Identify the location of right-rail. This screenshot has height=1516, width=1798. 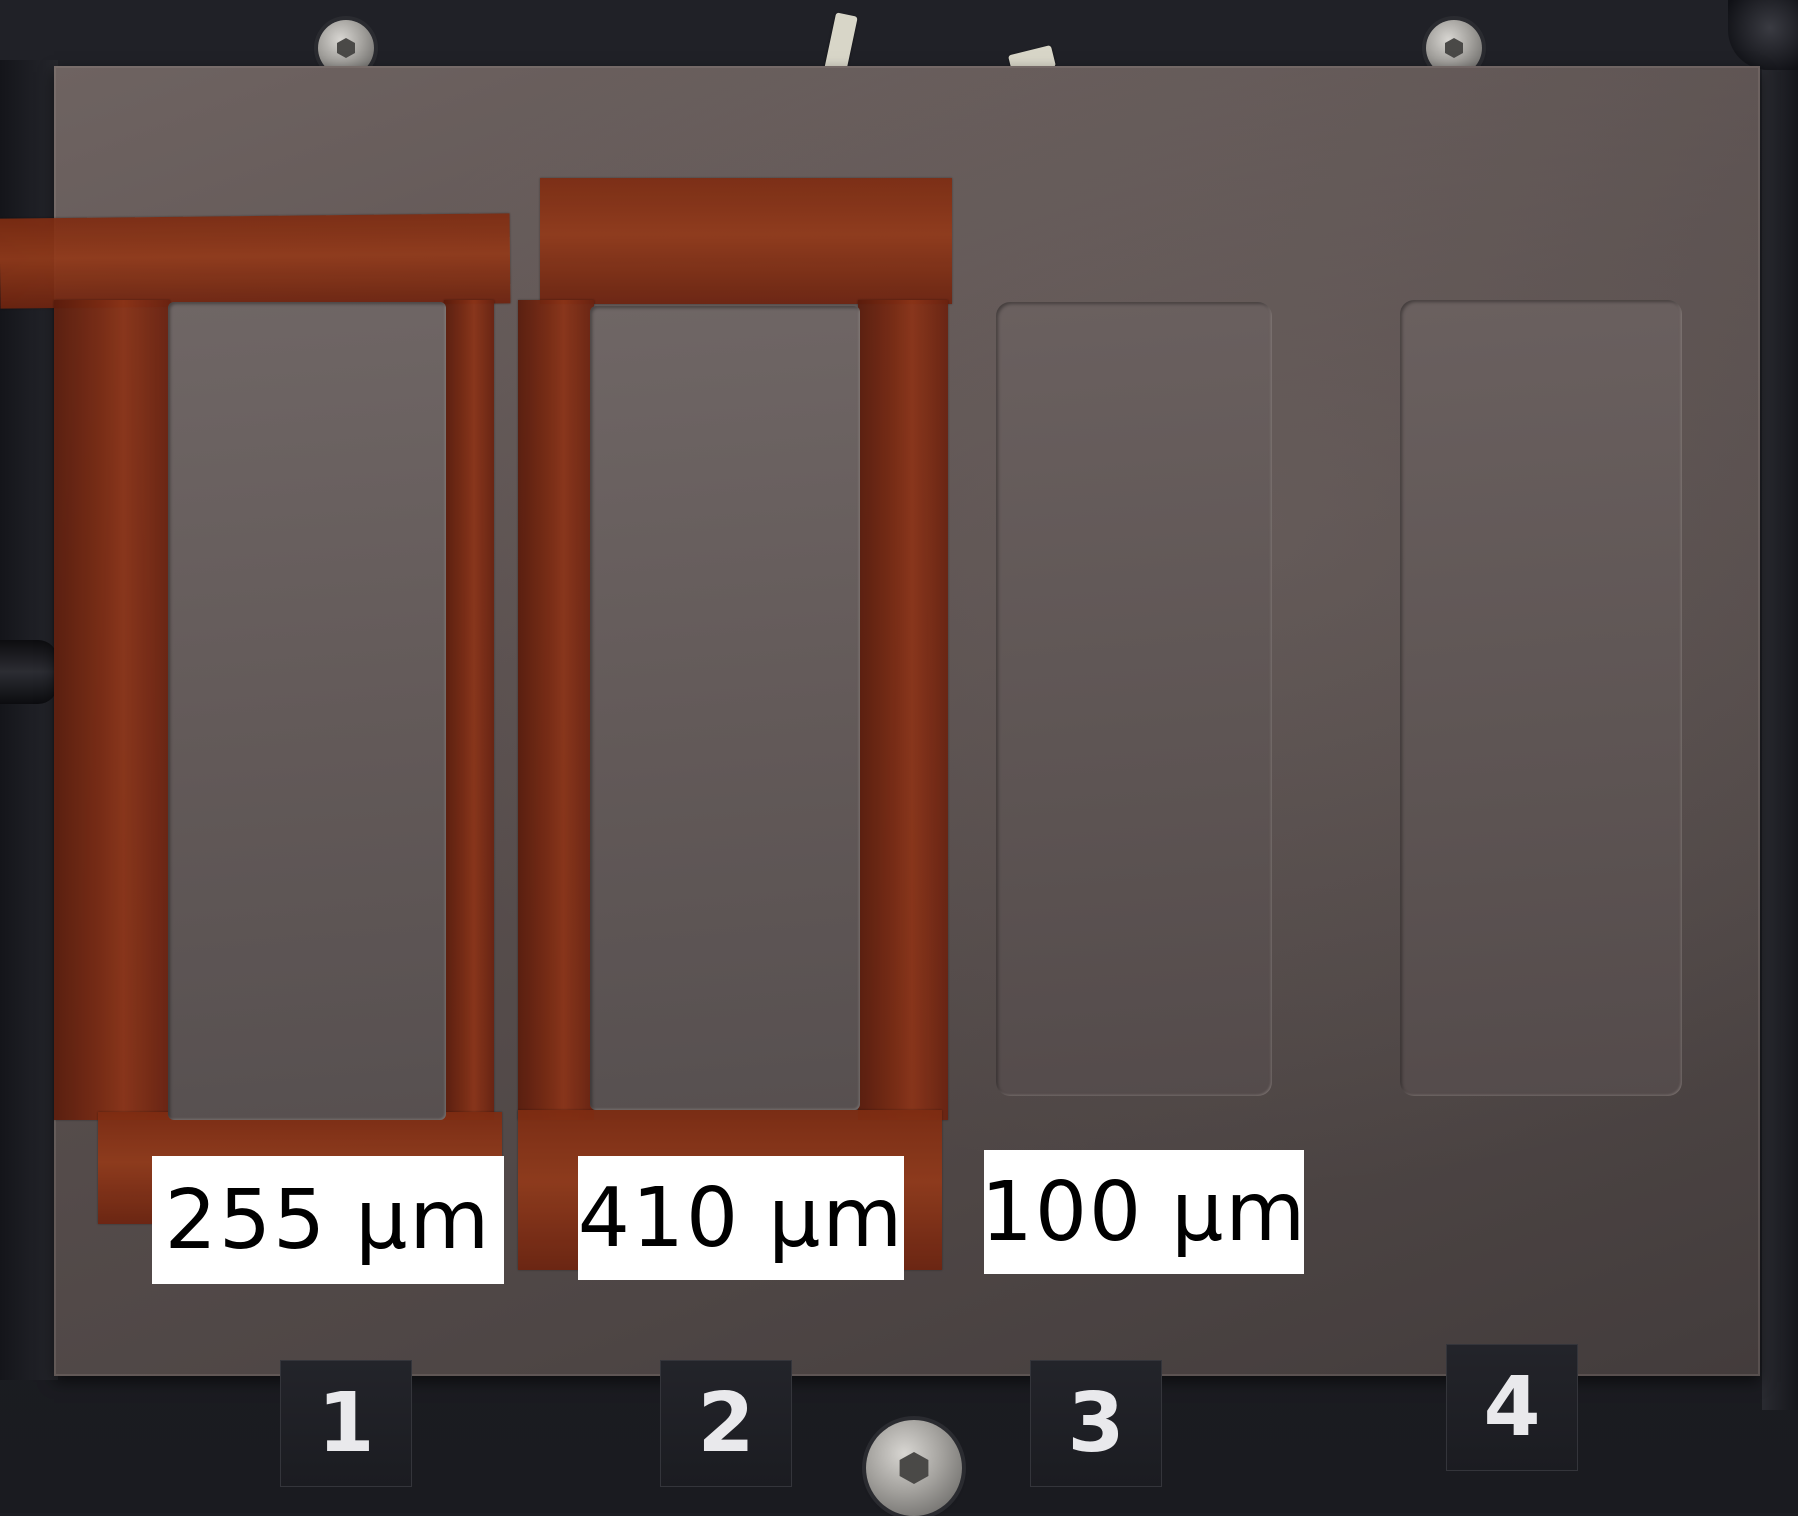
(1780, 735).